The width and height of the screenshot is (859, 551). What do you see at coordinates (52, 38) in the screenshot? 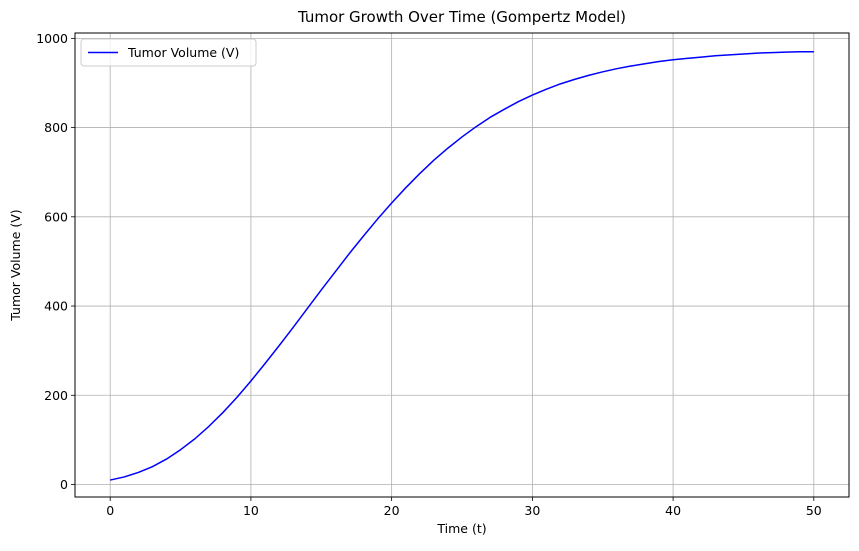
I see `y-tick-label: 1000` at bounding box center [52, 38].